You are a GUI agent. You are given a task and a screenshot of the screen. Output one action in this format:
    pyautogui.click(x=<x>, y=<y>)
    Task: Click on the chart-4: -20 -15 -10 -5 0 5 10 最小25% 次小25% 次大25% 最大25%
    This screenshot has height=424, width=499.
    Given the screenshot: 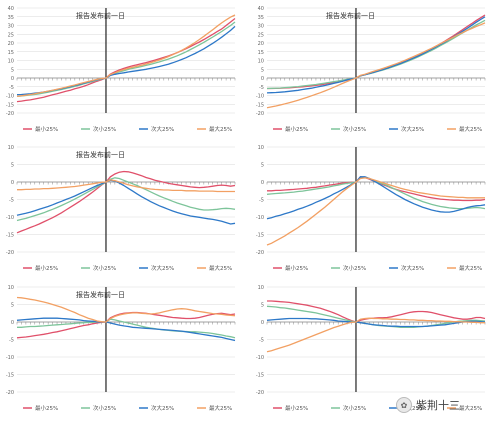 What is the action you would take?
    pyautogui.click(x=371, y=208)
    